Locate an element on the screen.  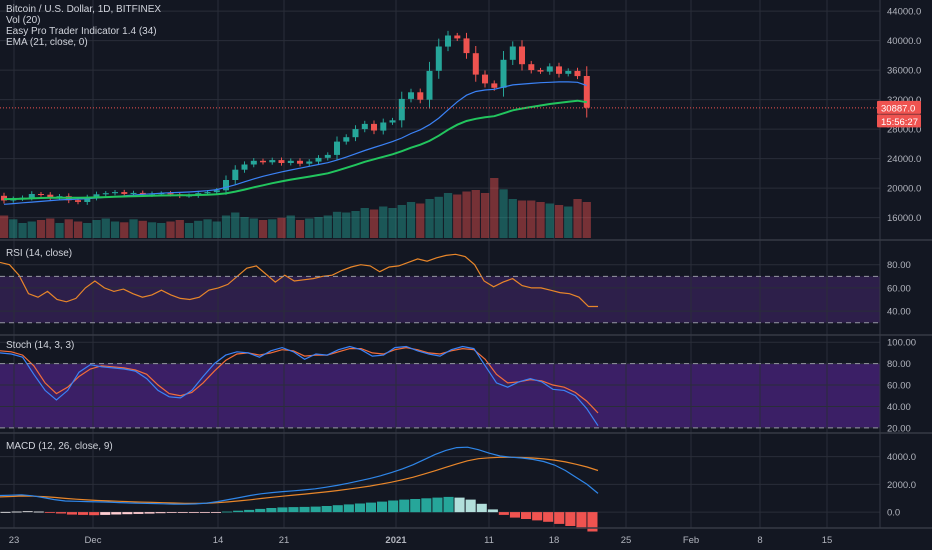
symbol-title: Bitcoin / U.S. Dollar, 1D, BITFINEX is located at coordinates (84, 9).